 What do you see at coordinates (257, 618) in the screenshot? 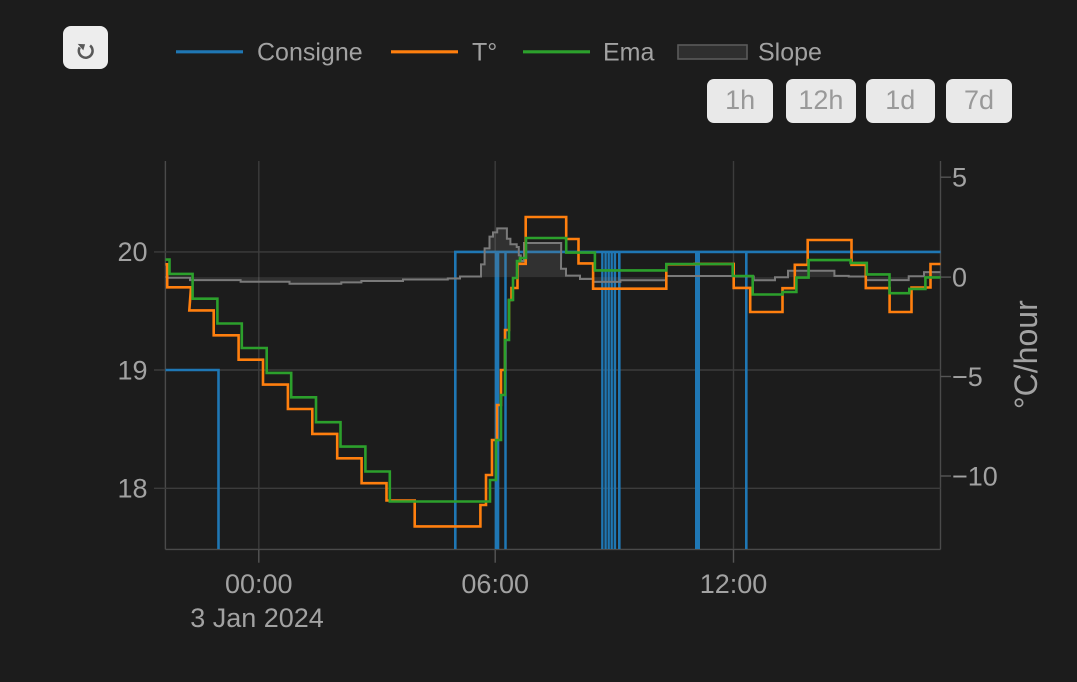
I see `svg-text: 3 Jan 2024` at bounding box center [257, 618].